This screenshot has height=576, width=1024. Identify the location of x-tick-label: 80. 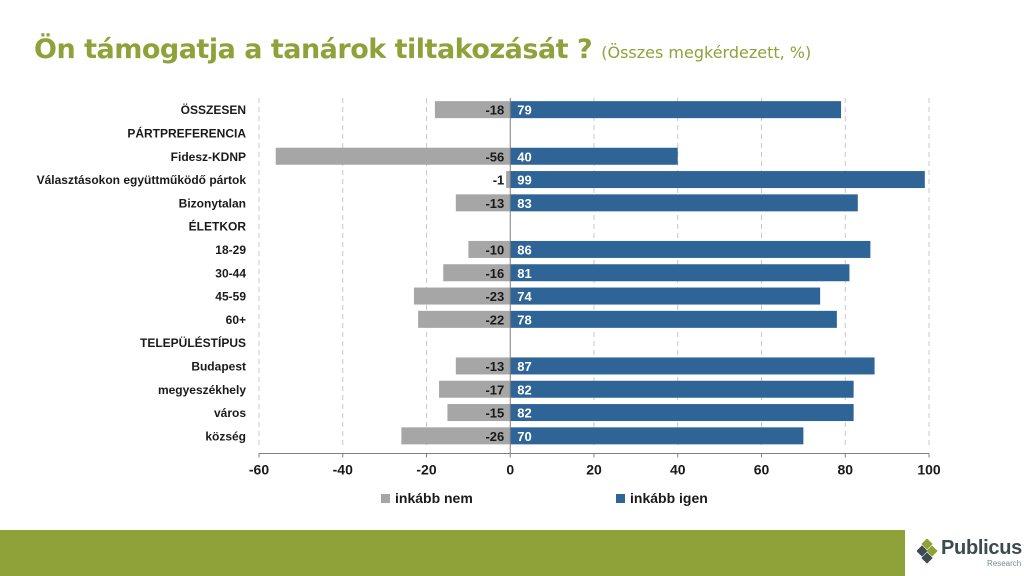
(845, 470).